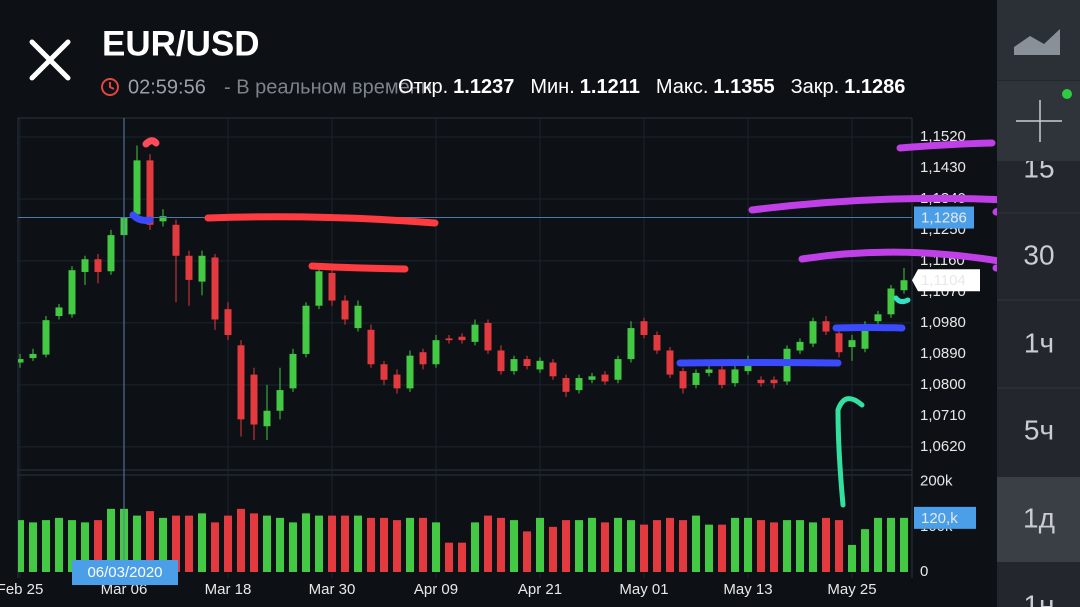 The image size is (1080, 607). Describe the element at coordinates (332, 589) in the screenshot. I see `x-tick-label: Mar 30` at that location.